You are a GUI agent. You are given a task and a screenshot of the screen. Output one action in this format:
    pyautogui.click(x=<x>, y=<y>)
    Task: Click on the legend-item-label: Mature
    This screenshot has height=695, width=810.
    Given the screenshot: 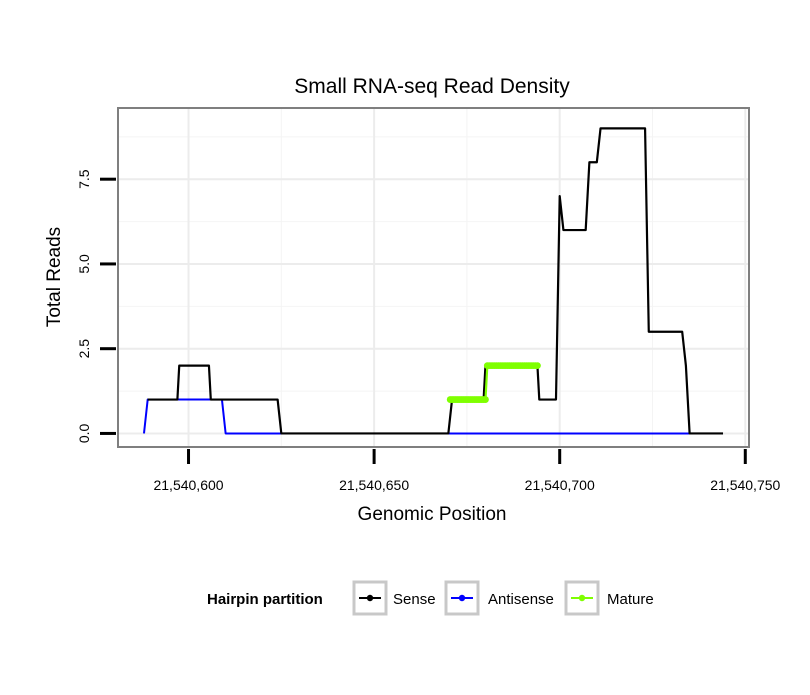 What is the action you would take?
    pyautogui.click(x=630, y=599)
    